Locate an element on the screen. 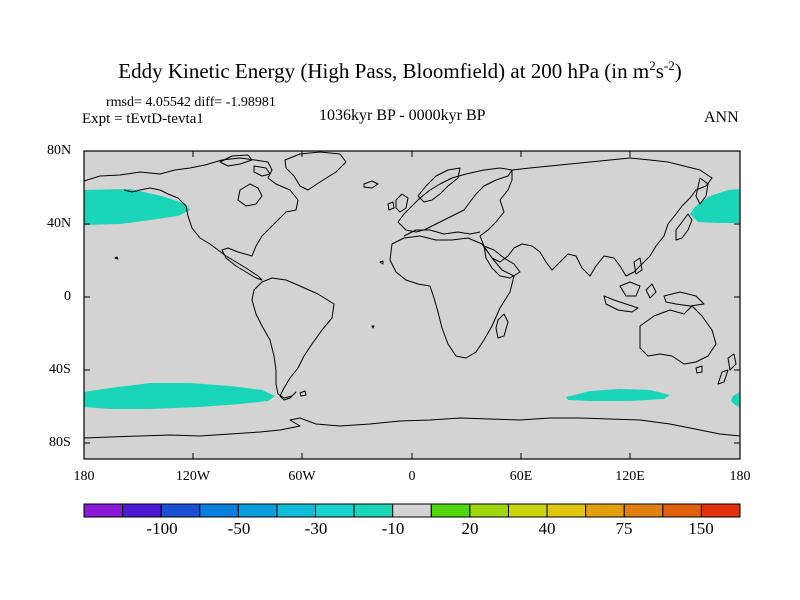  colorbar-label: 40 is located at coordinates (547, 528).